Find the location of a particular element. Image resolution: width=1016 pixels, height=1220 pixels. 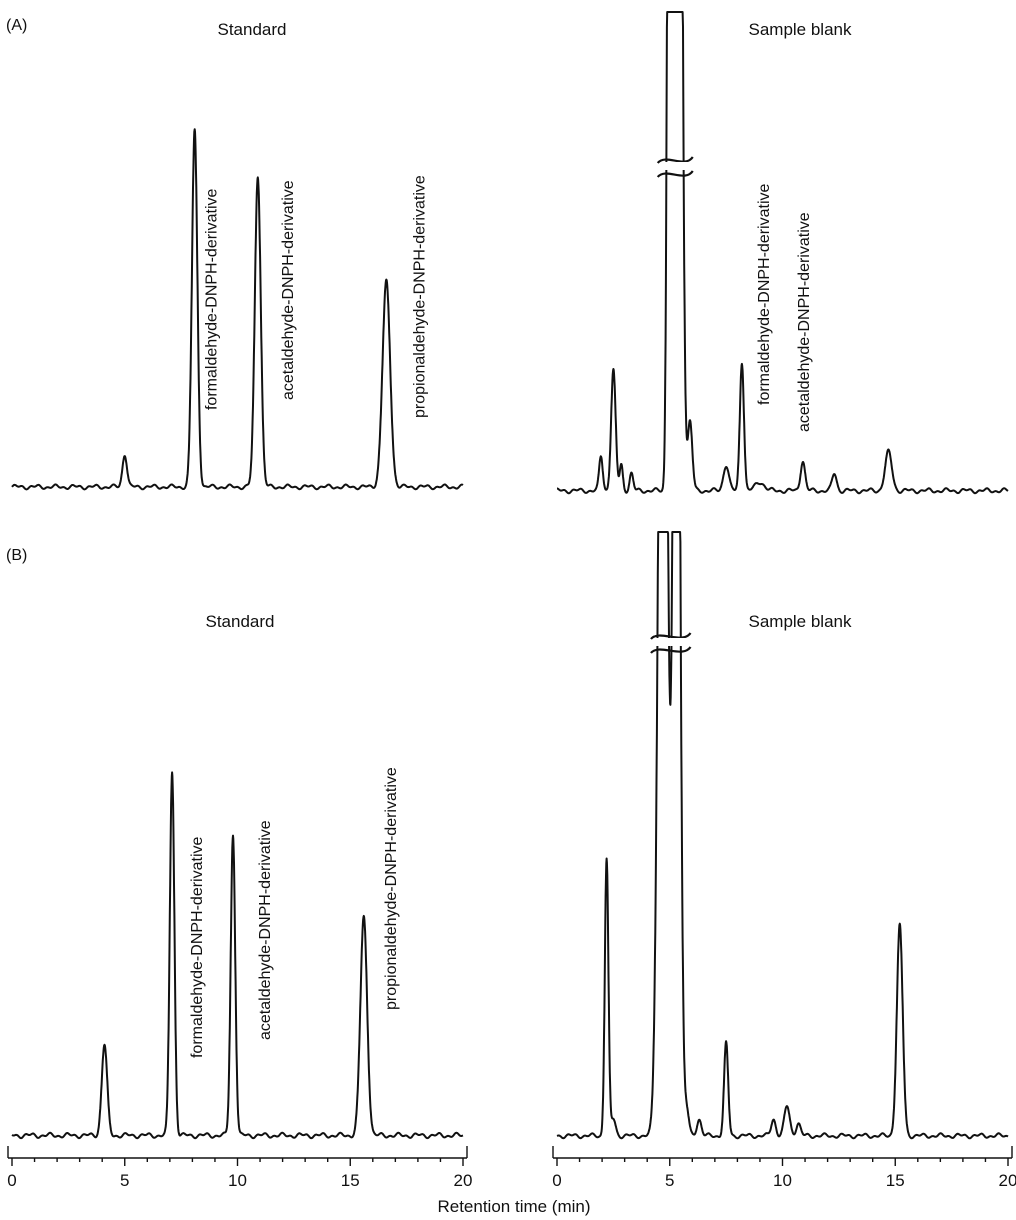

x-axis-title: Retention time (min) is located at coordinates (513, 1206).